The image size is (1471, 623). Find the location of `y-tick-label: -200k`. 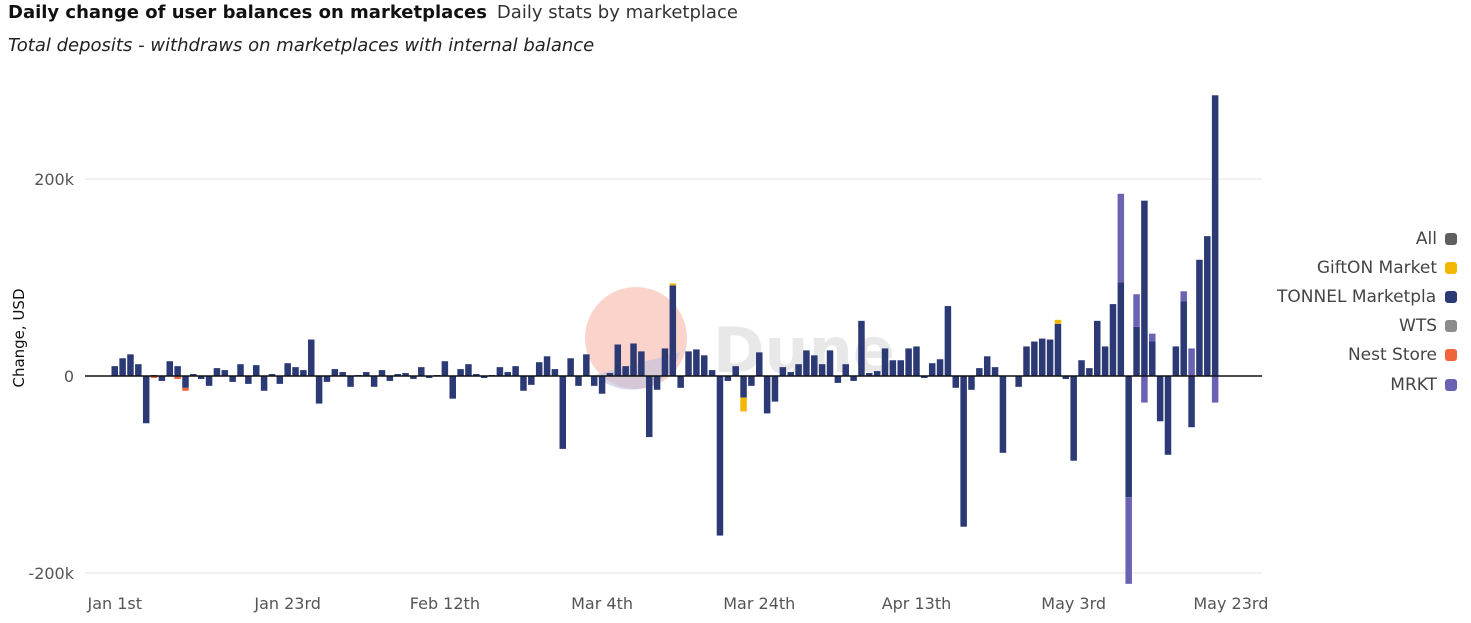

y-tick-label: -200k is located at coordinates (51, 573).